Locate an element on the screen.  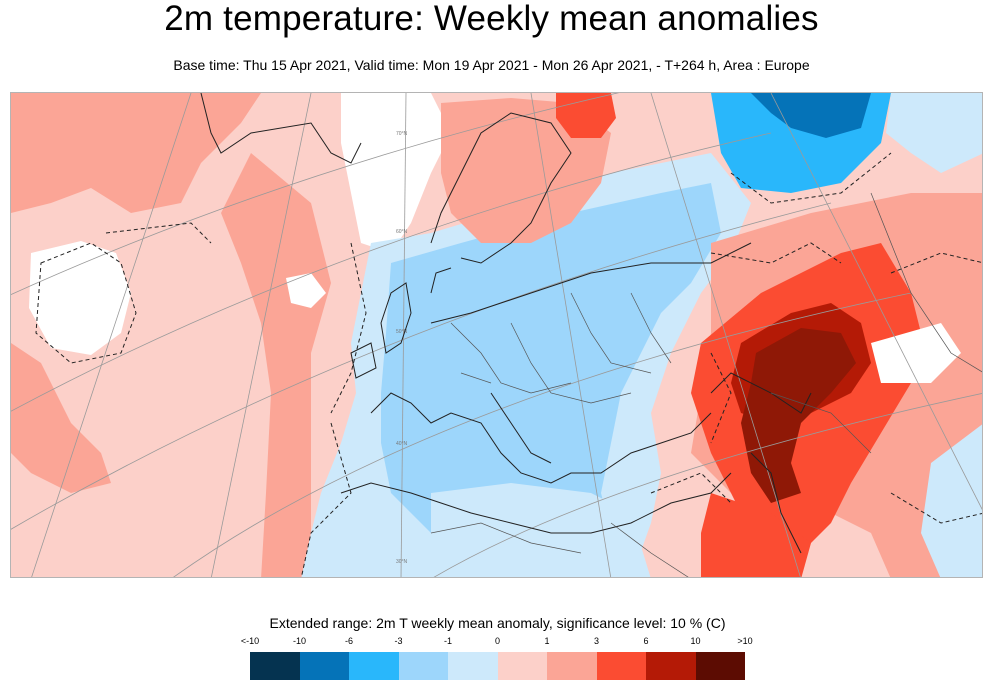
legend-tick: -3 is located at coordinates (398, 641).